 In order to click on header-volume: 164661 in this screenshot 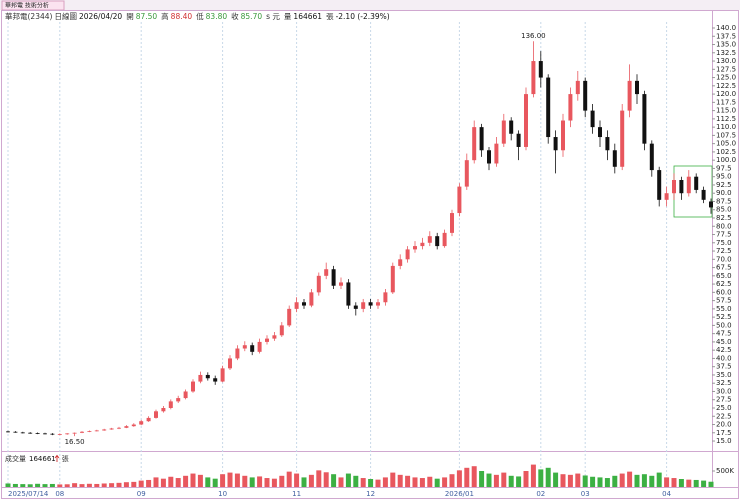, I will do `click(307, 16)`.